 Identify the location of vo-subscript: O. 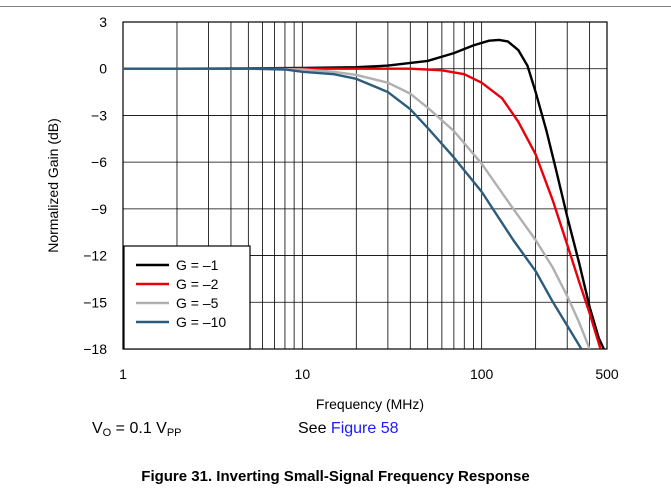
(107, 433).